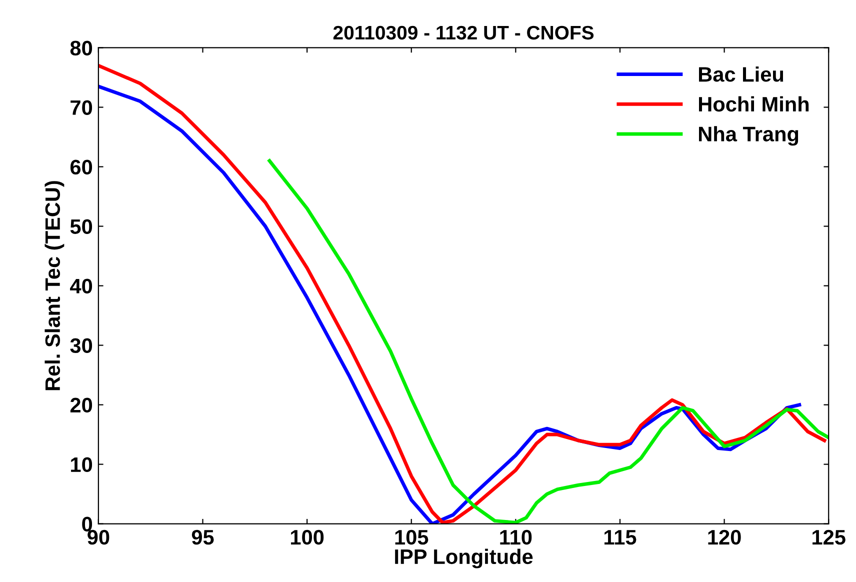  I want to click on legend-label: Nha Trang, so click(748, 136).